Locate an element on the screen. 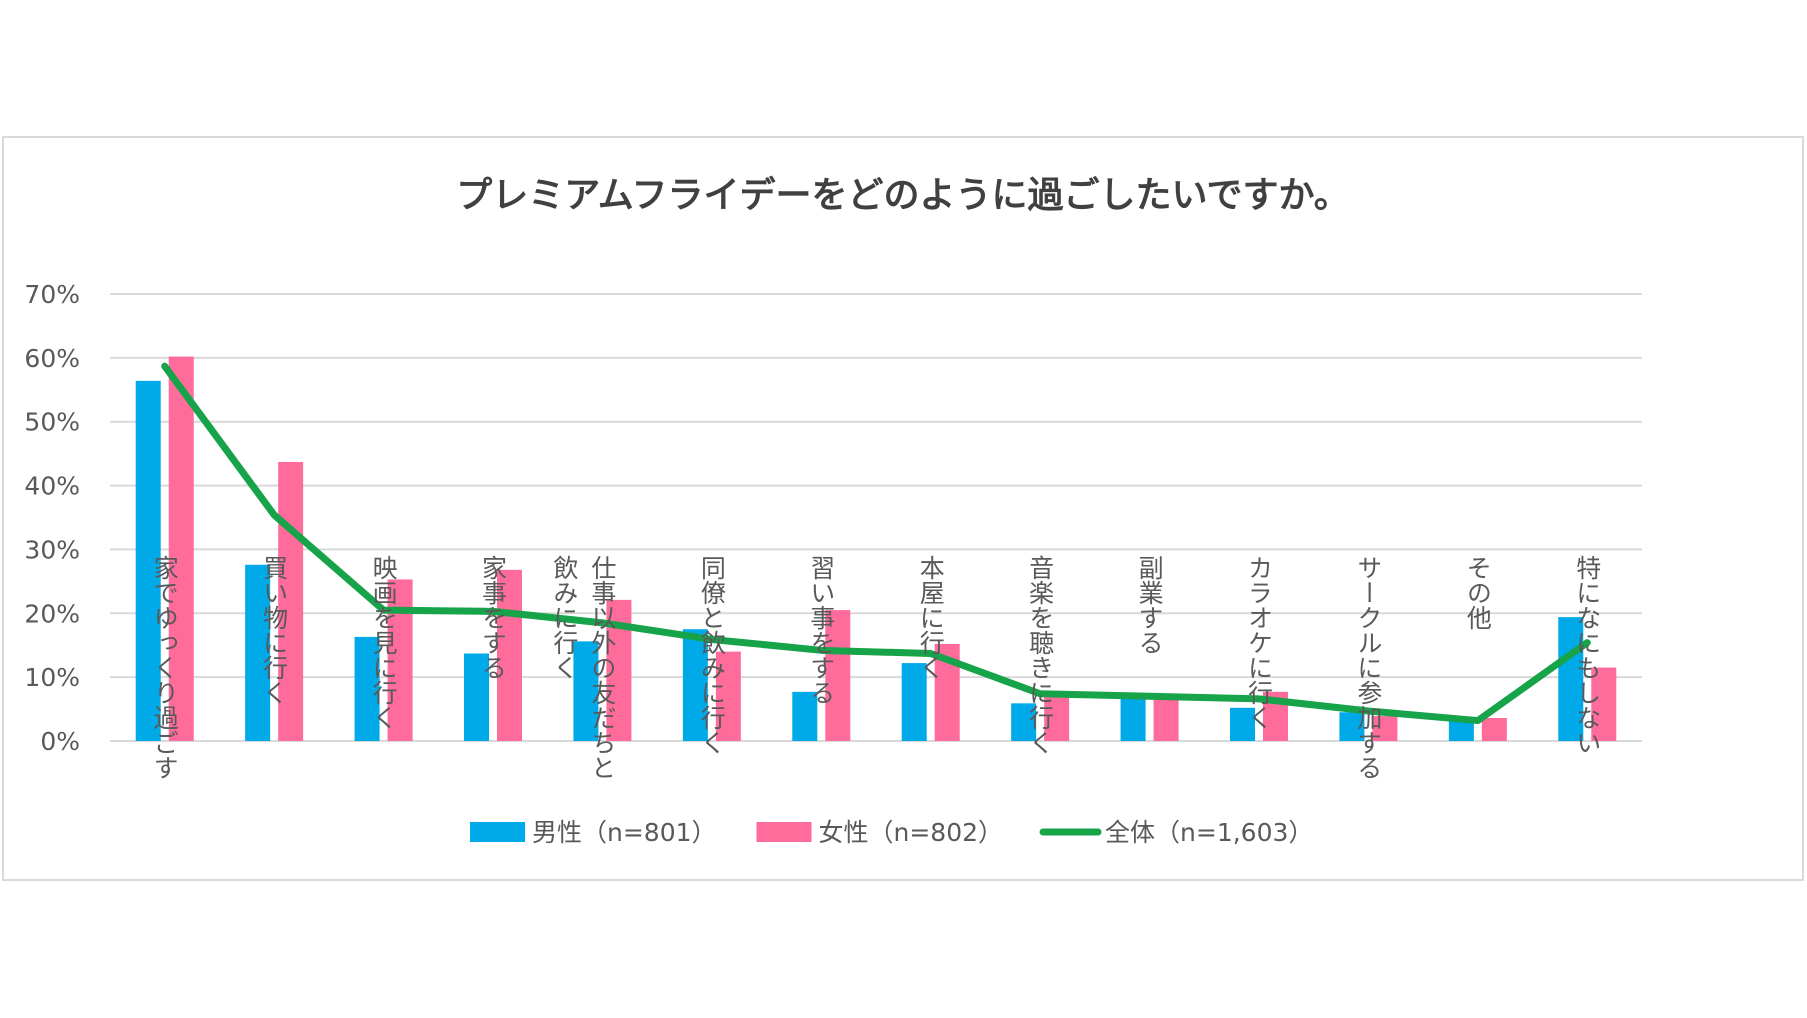 This screenshot has width=1807, height=1018. x-category-label: 家でゆっくり過ごす is located at coordinates (164, 667).